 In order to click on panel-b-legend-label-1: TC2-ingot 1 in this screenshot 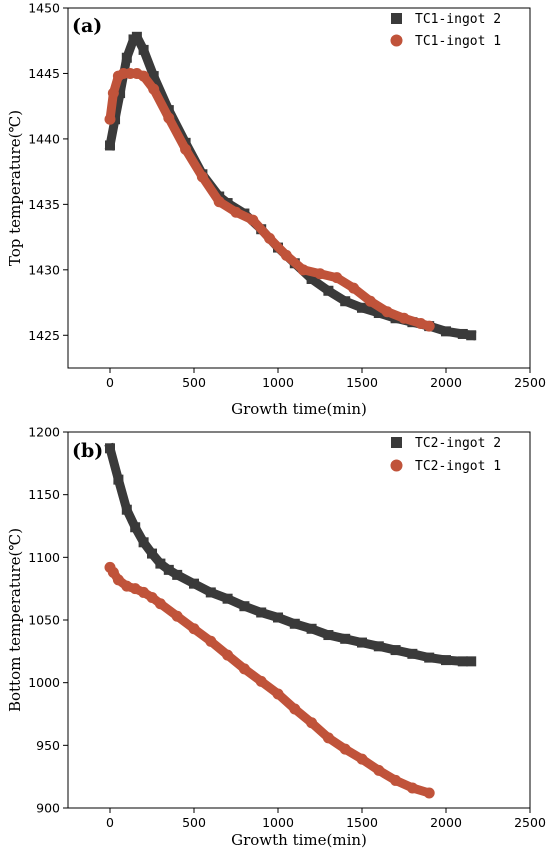, I will do `click(458, 466)`.